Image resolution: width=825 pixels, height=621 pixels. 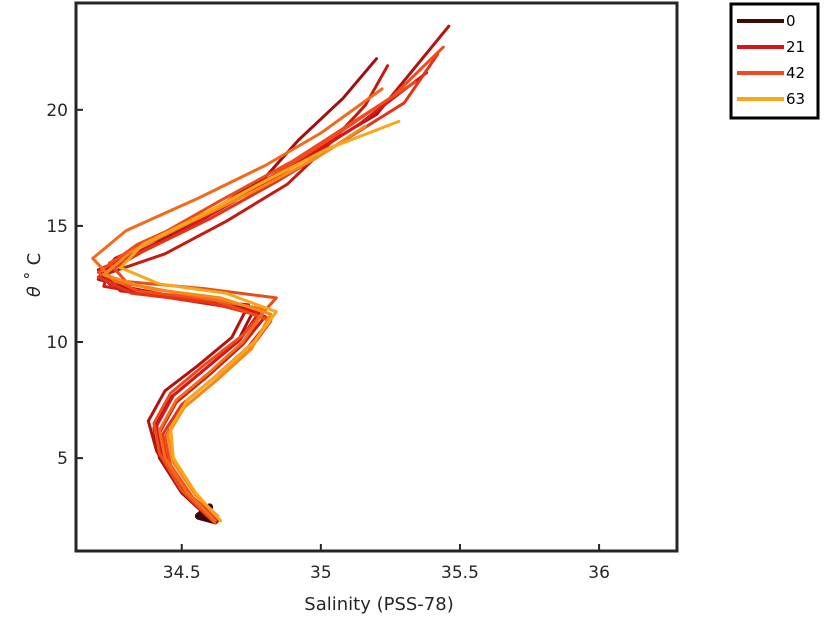 I want to click on legend-items: 0 21 42 63, so click(x=771, y=60).